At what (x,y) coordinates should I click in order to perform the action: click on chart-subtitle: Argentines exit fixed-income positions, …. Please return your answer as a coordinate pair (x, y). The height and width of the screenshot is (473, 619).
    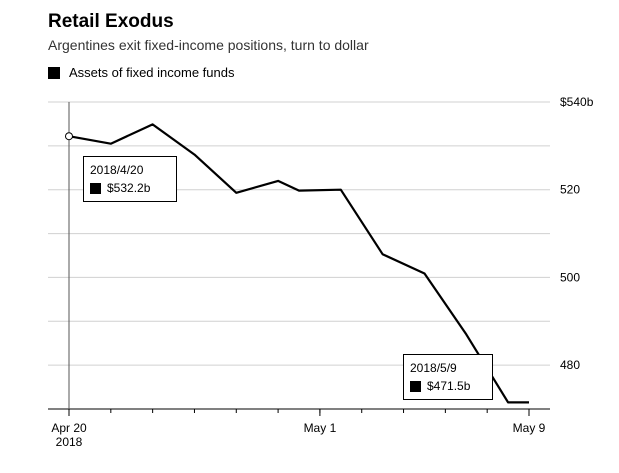
    Looking at the image, I should click on (208, 45).